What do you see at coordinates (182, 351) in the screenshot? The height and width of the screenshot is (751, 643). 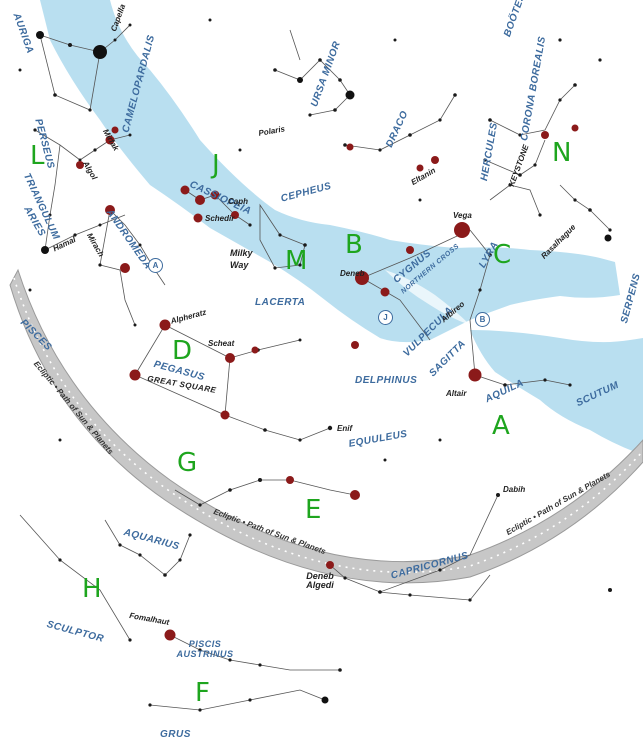 I see `region-label-d: D` at bounding box center [182, 351].